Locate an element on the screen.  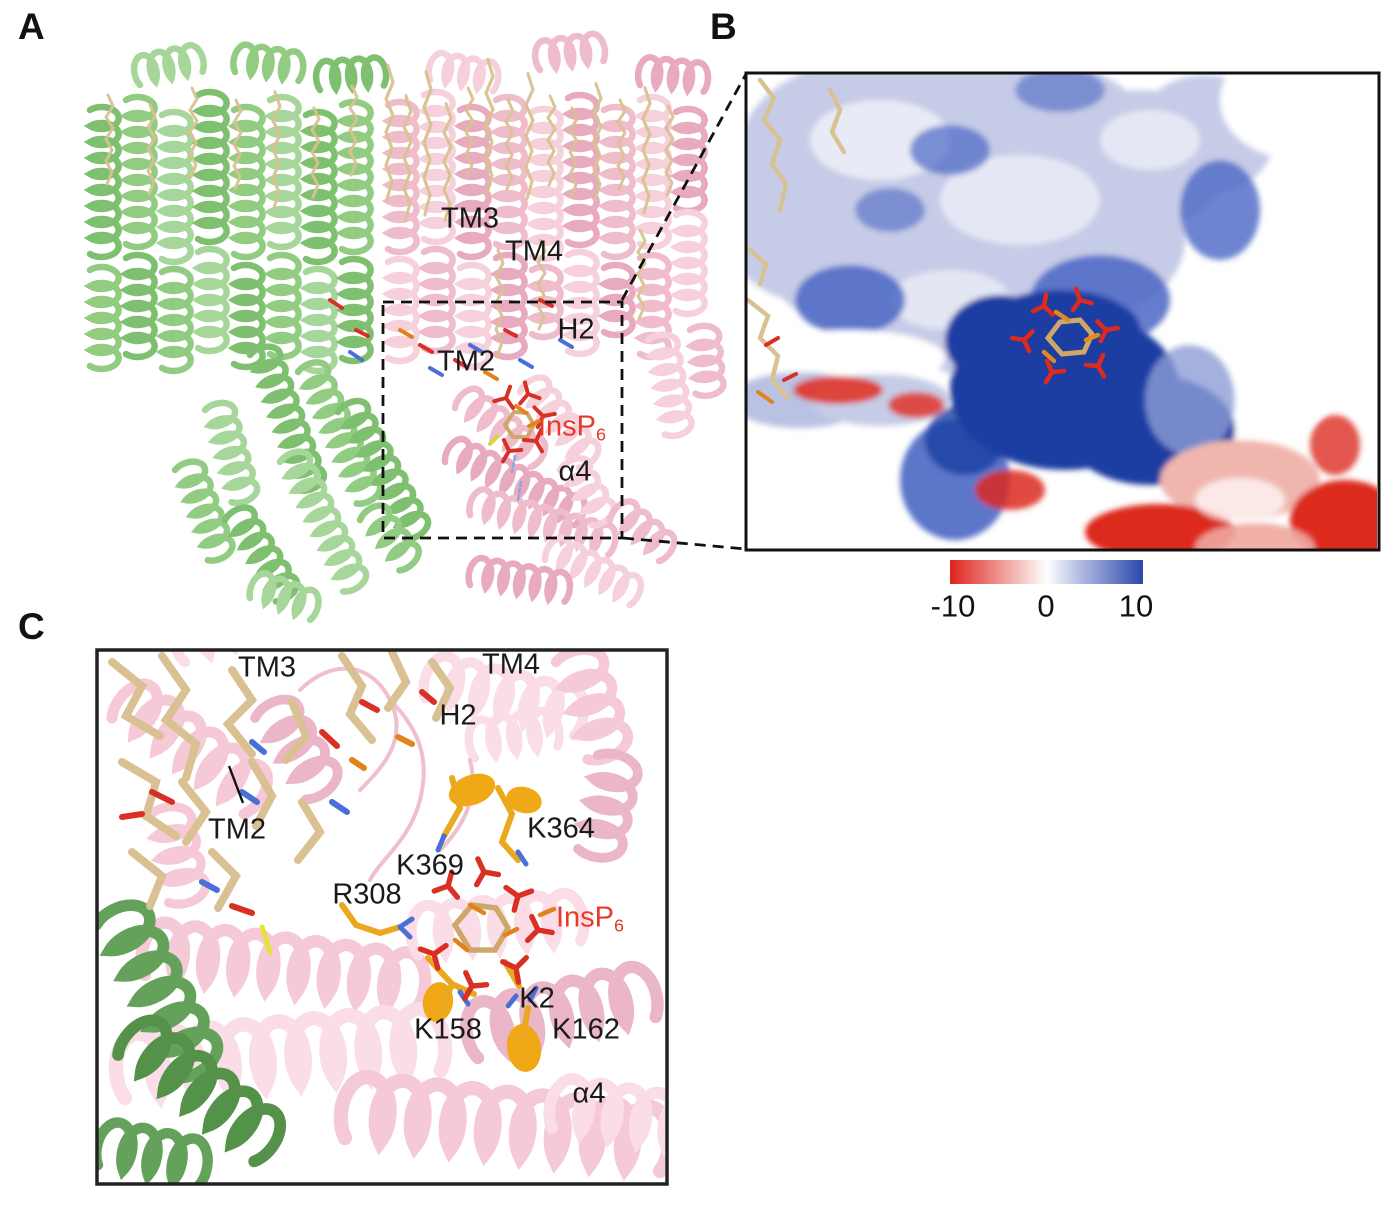
label-k364: K364 is located at coordinates (561, 828).